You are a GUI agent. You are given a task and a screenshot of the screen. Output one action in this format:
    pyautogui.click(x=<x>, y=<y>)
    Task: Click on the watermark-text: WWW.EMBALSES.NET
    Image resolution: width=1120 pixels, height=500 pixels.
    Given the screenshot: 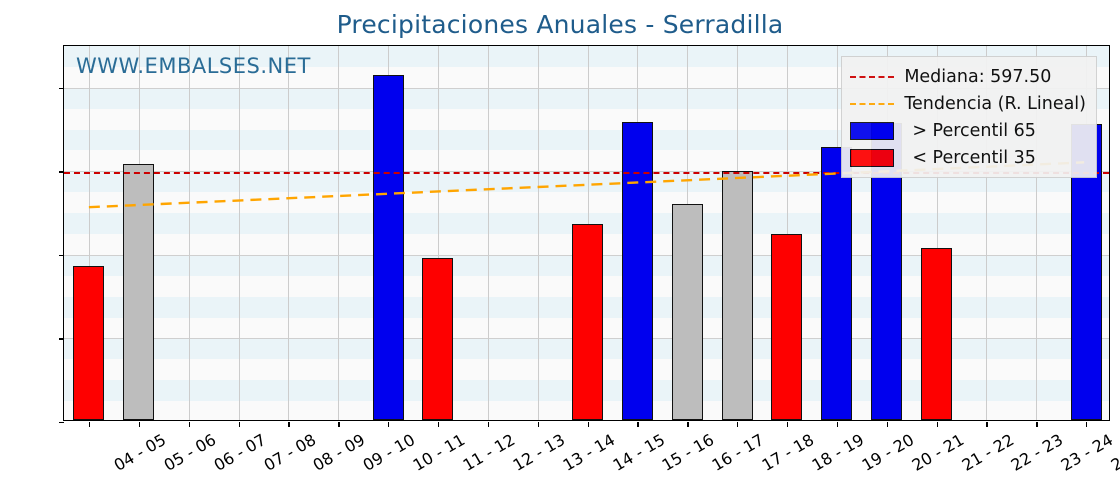 What is the action you would take?
    pyautogui.click(x=193, y=66)
    